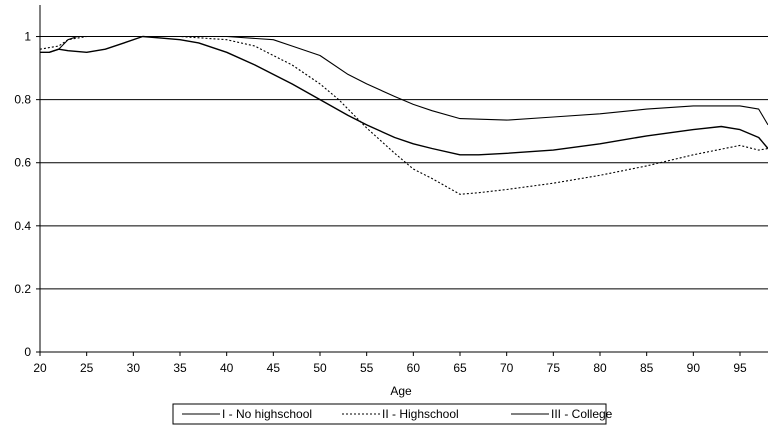  I want to click on y-tick-label: 0.2, so click(22, 289).